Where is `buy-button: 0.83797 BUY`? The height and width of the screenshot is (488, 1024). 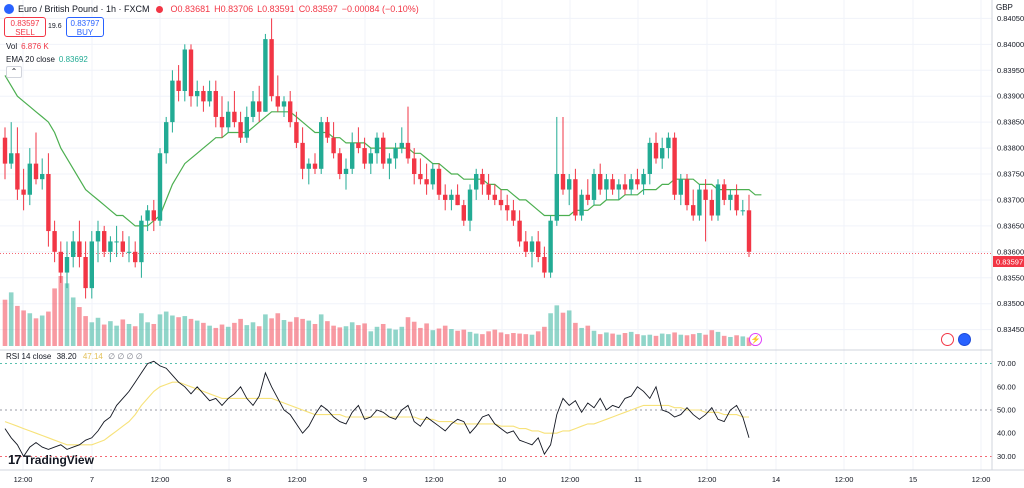
buy-button: 0.83797 BUY is located at coordinates (85, 27).